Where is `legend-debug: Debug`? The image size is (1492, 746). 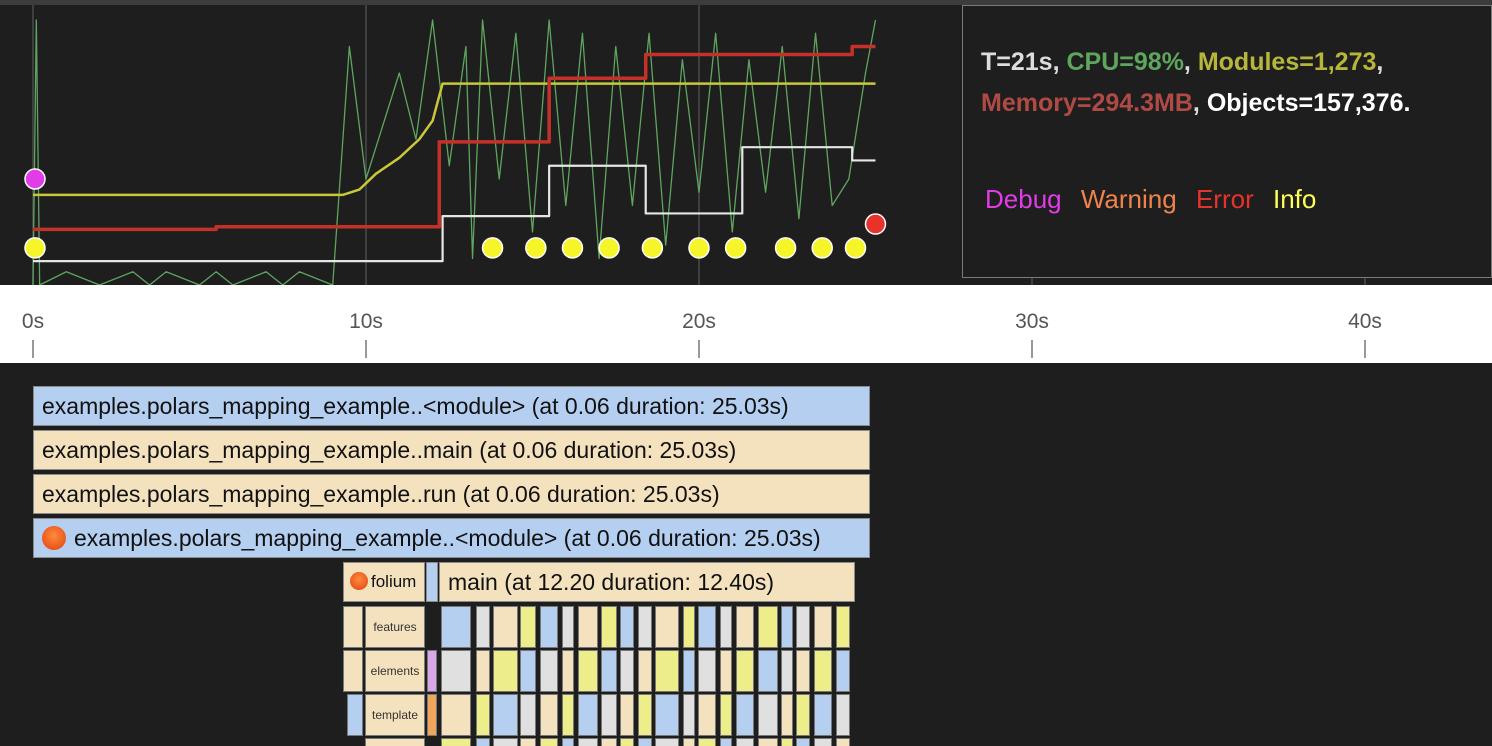
legend-debug: Debug is located at coordinates (1023, 199).